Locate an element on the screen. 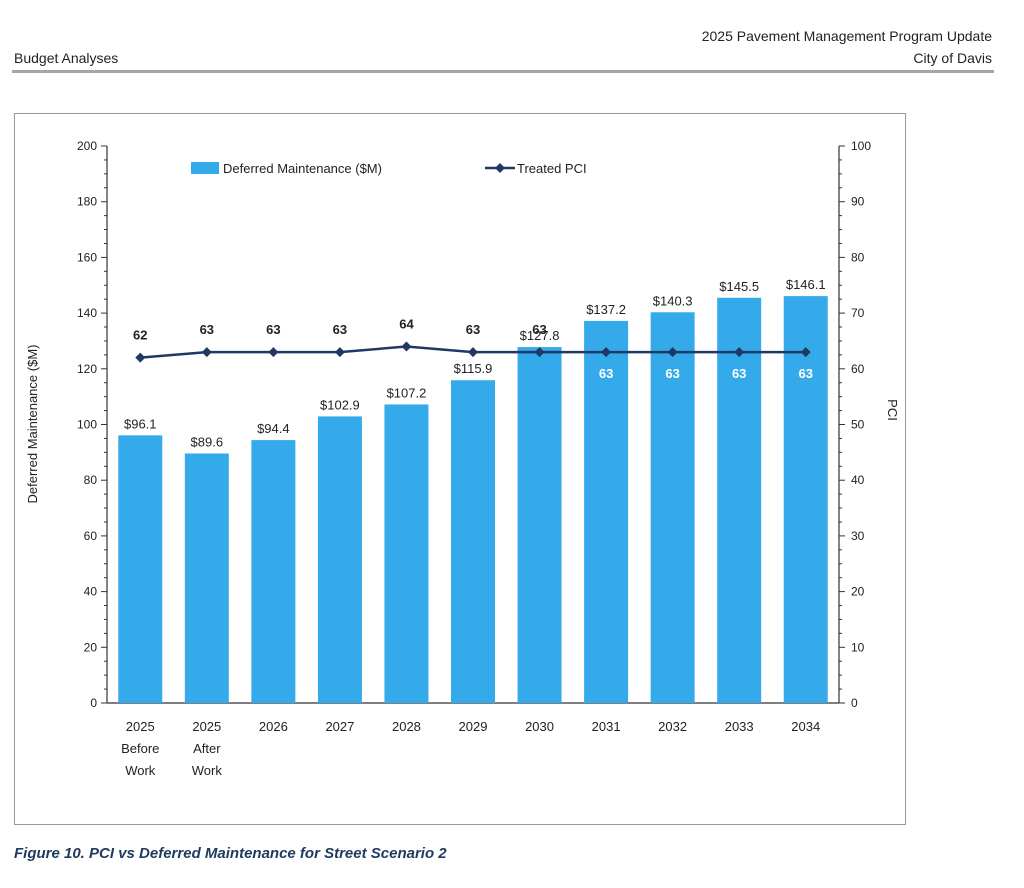 The image size is (1024, 888). bar-value-label: $94.4 is located at coordinates (273, 428).